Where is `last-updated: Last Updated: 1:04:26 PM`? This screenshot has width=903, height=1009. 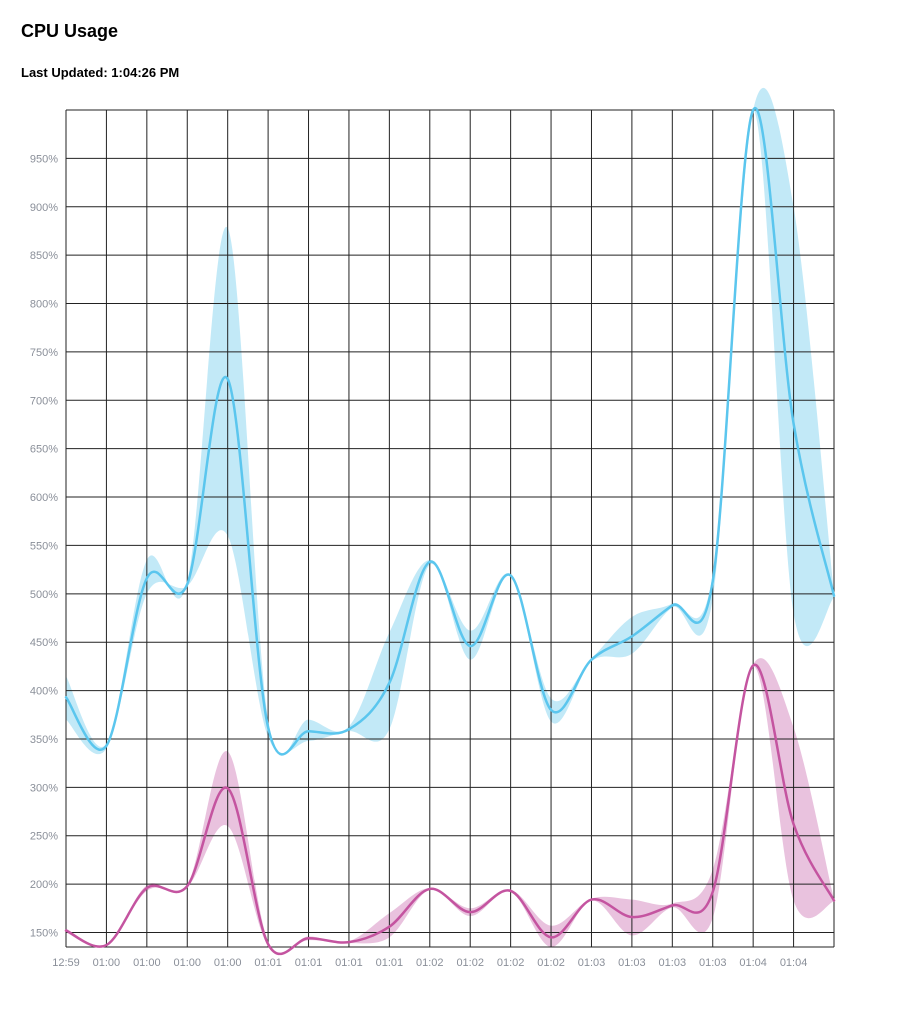 last-updated: Last Updated: 1:04:26 PM is located at coordinates (100, 72).